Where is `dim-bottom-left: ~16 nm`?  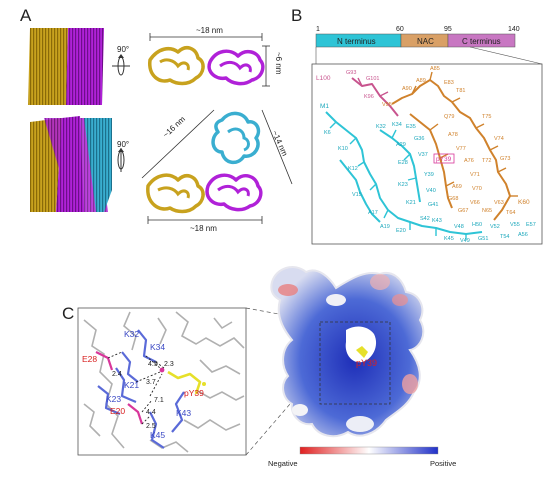
dim-bottom-left: ~16 nm is located at coordinates (174, 126).